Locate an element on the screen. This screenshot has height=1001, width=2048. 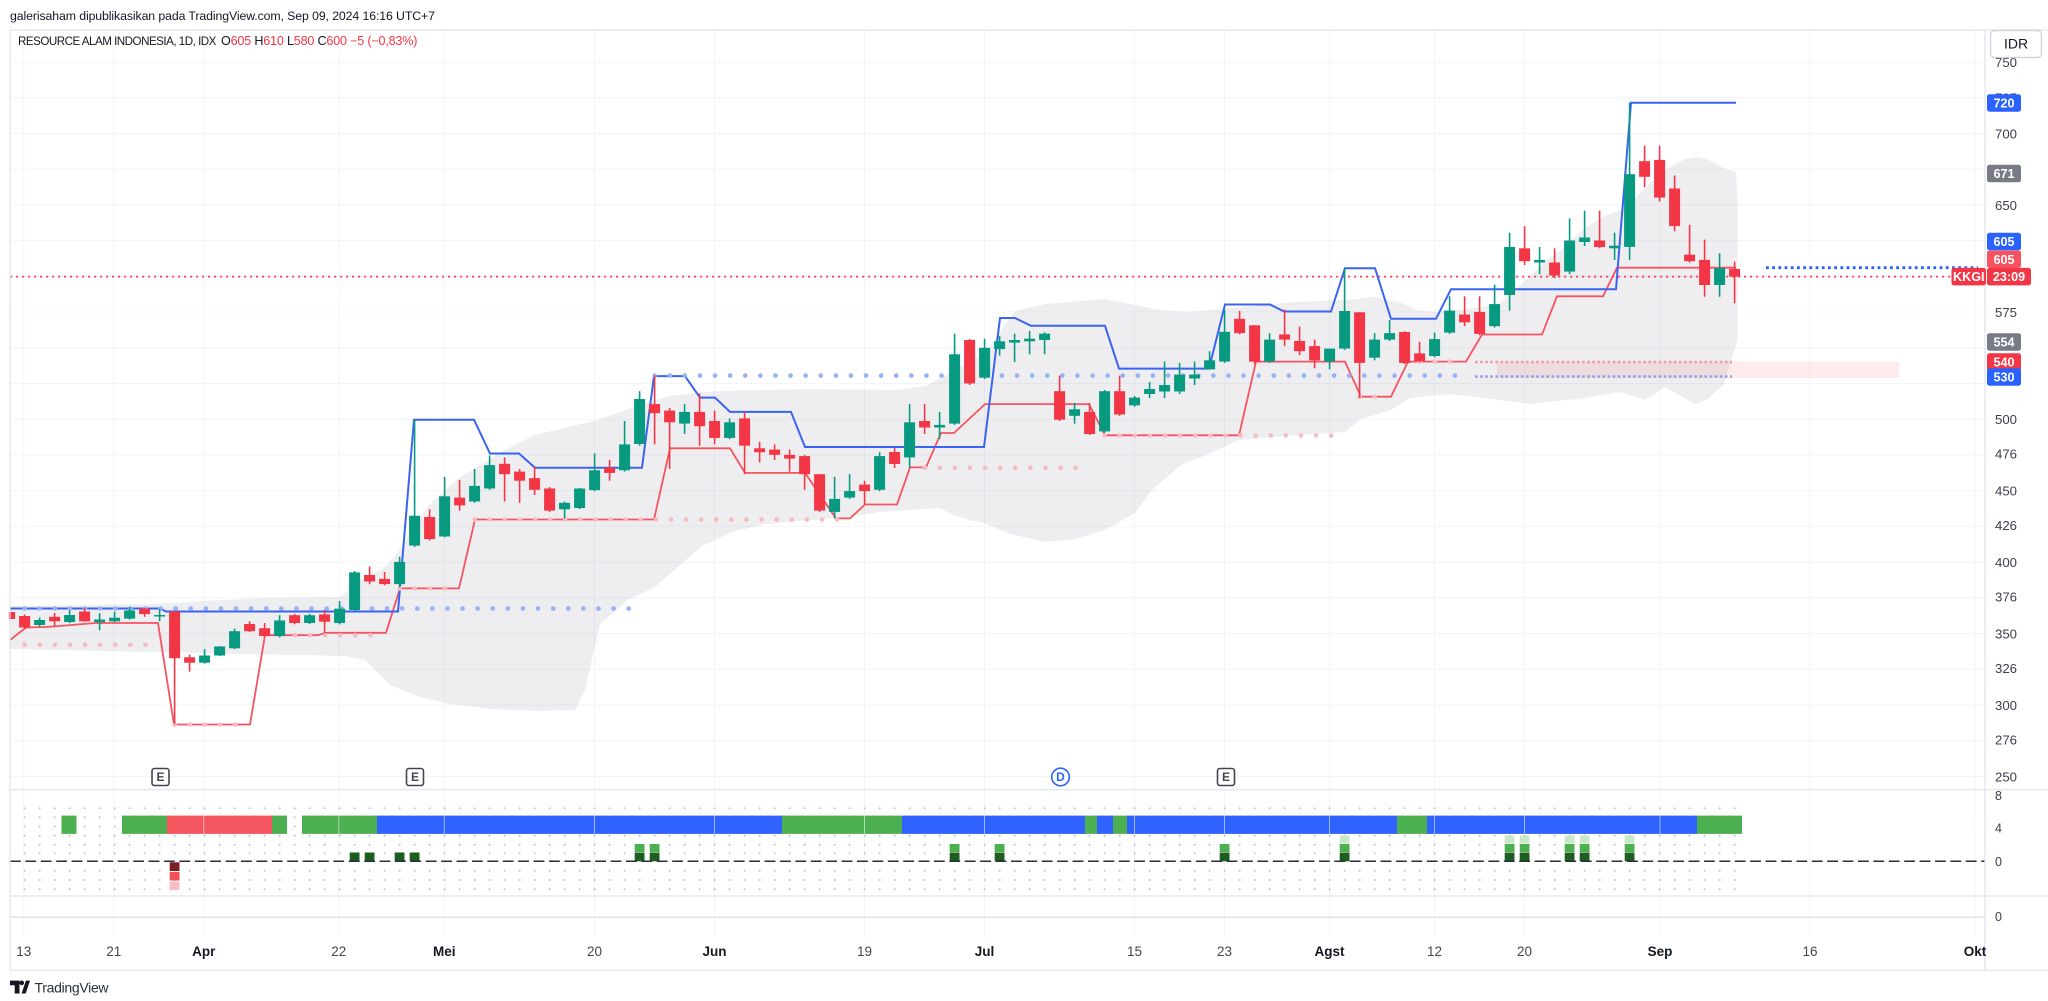
svg-text: Mei is located at coordinates (444, 951).